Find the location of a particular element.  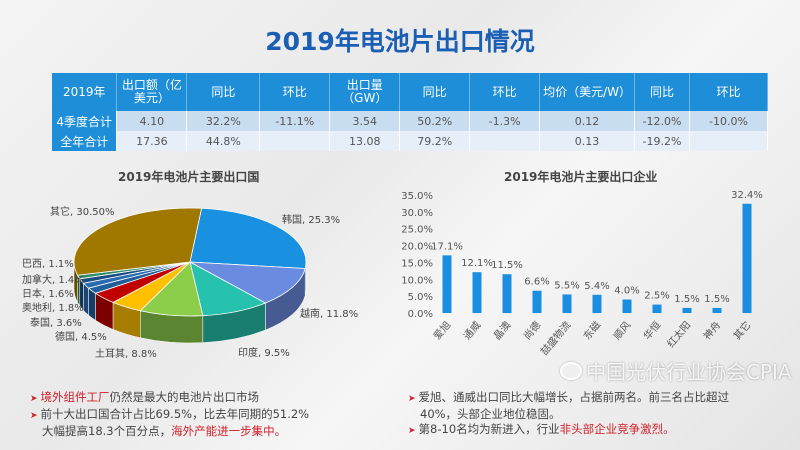

bullet-text: 仍然是最大的电池片出口市场 is located at coordinates (184, 397).